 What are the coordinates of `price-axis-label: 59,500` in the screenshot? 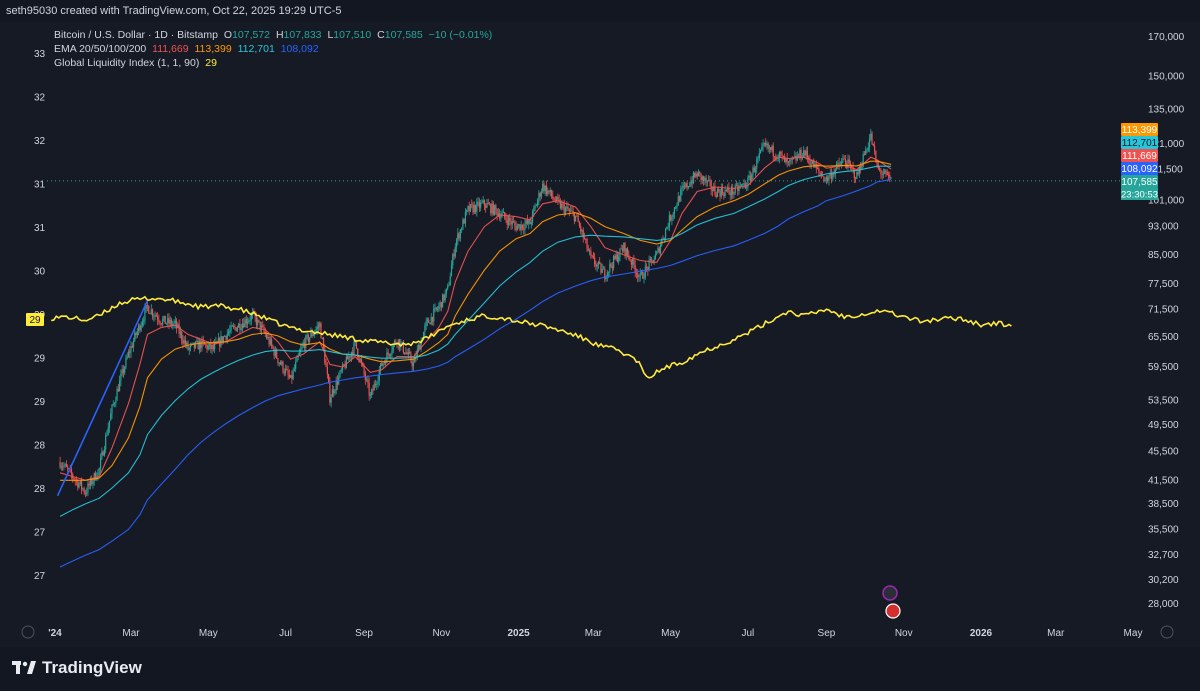 It's located at (1163, 367).